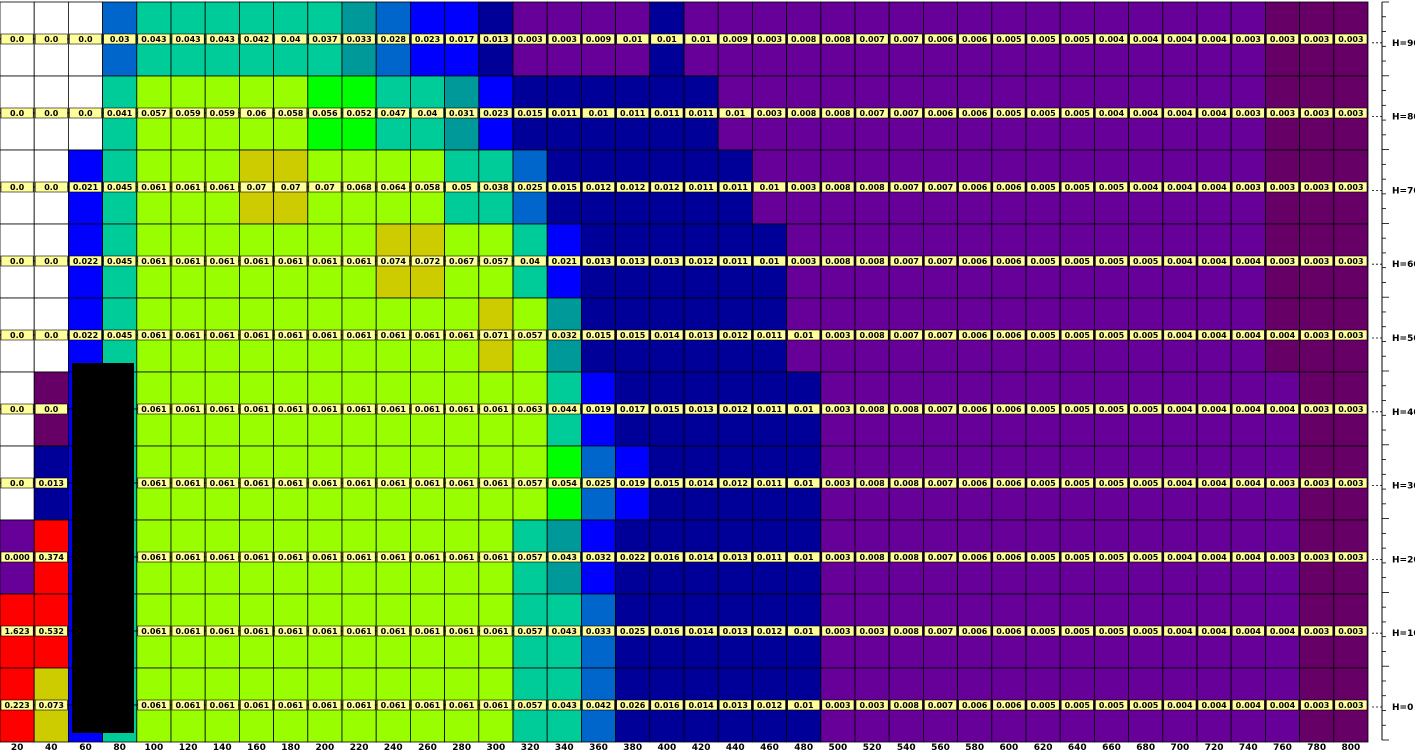 Image resolution: width=1415 pixels, height=753 pixels. Describe the element at coordinates (325, 748) in the screenshot. I see `x-tick-label: 200` at that location.